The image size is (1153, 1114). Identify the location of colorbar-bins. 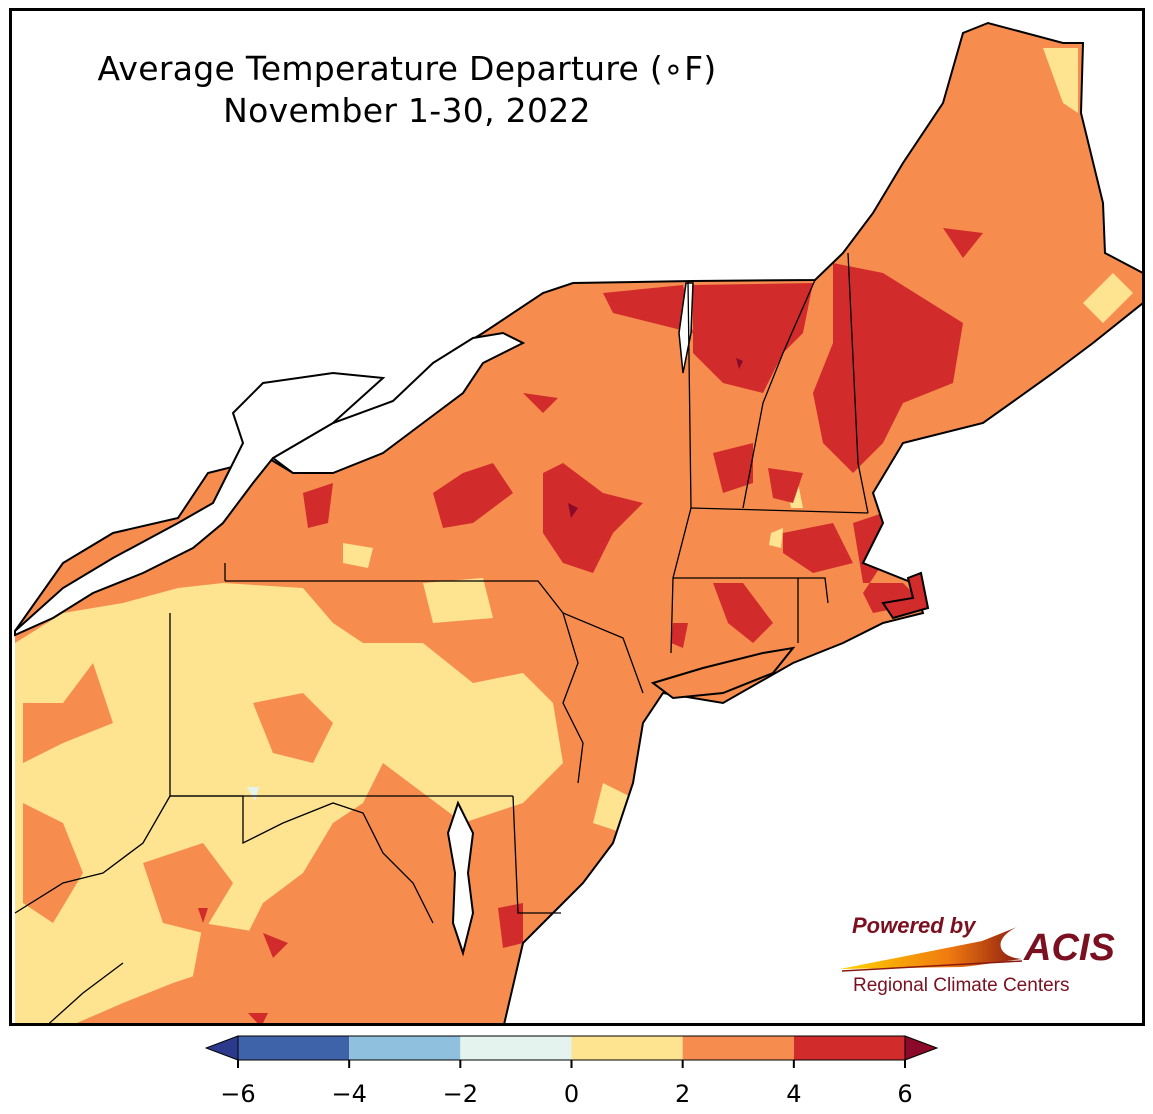
(572, 1051).